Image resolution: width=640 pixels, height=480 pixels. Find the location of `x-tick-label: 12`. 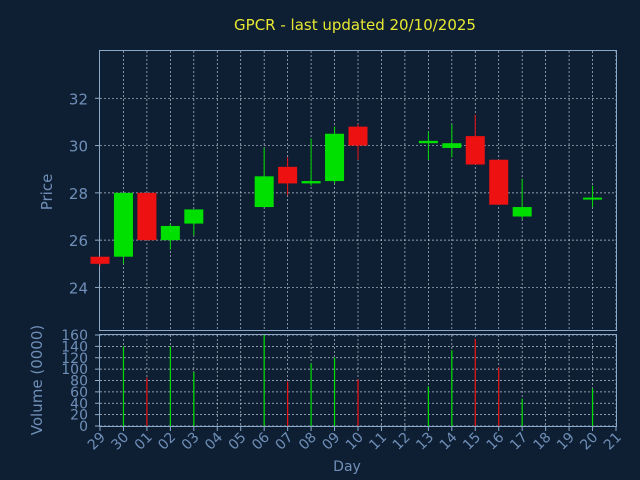

x-tick-label: 12 is located at coordinates (402, 442).